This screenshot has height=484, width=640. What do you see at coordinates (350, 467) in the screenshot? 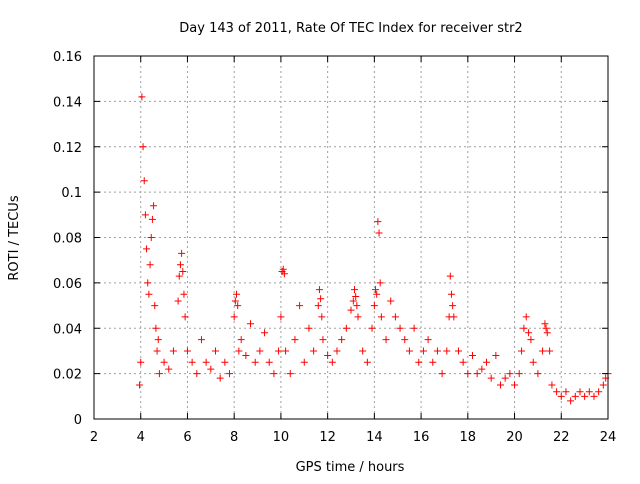
I see `x-axis-label: GPS time / hours` at bounding box center [350, 467].